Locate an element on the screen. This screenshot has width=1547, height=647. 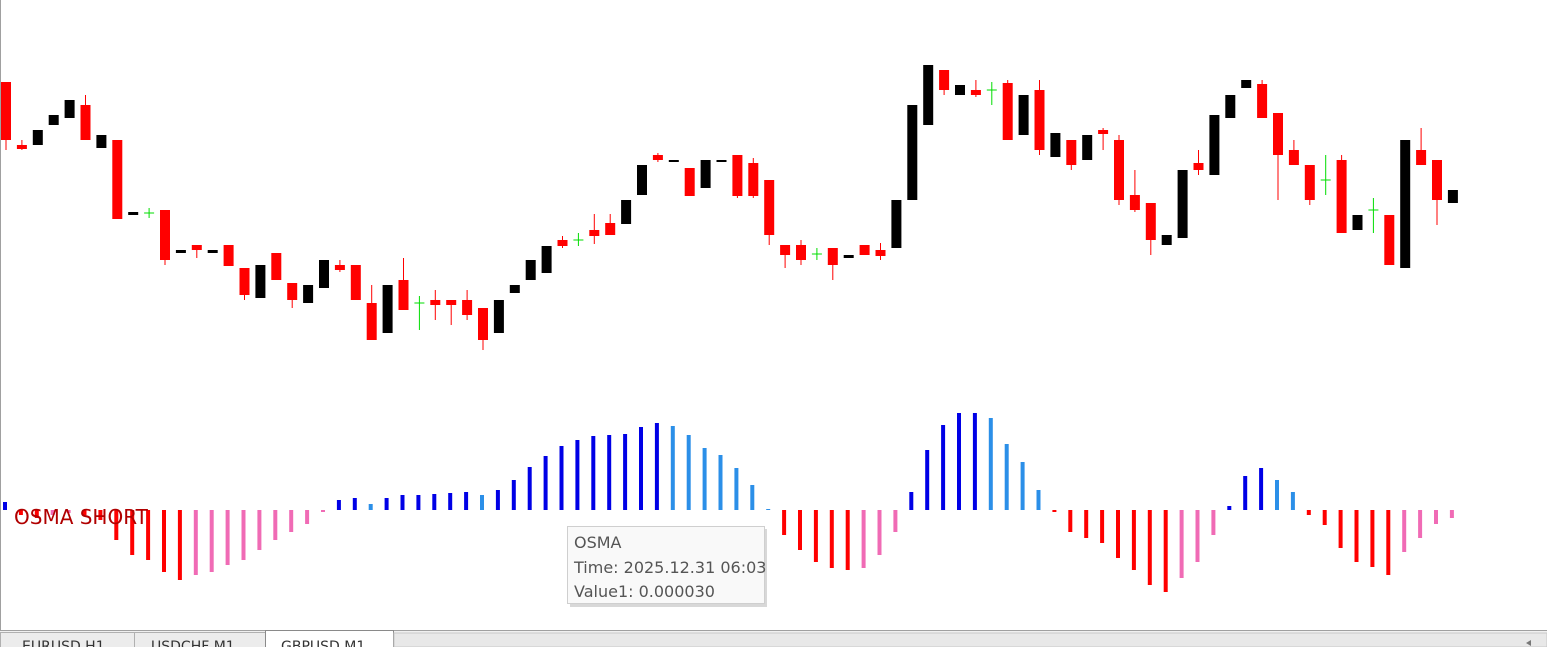
tab-bar: EURUSD,H1 USDCHF,M1 GBPUSD,M1 is located at coordinates (773, 638).